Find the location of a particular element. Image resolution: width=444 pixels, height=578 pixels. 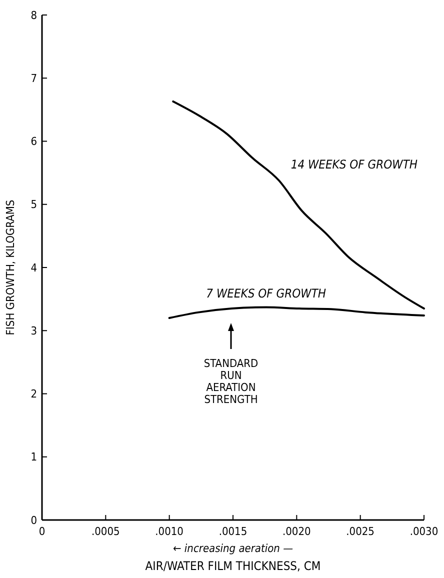

x-axis-title: AIR/WATER FILM THICKNESS, CM is located at coordinates (233, 566).